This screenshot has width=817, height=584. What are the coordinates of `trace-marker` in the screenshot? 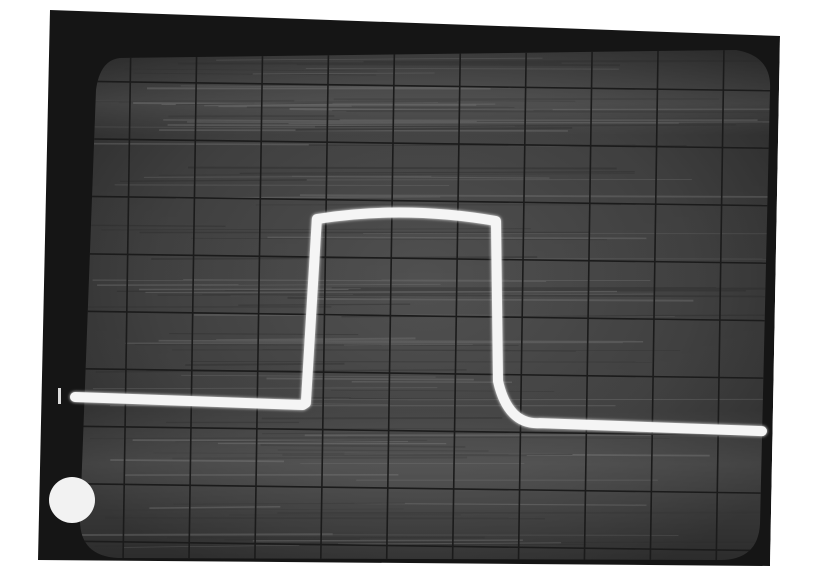 It's located at (59, 396).